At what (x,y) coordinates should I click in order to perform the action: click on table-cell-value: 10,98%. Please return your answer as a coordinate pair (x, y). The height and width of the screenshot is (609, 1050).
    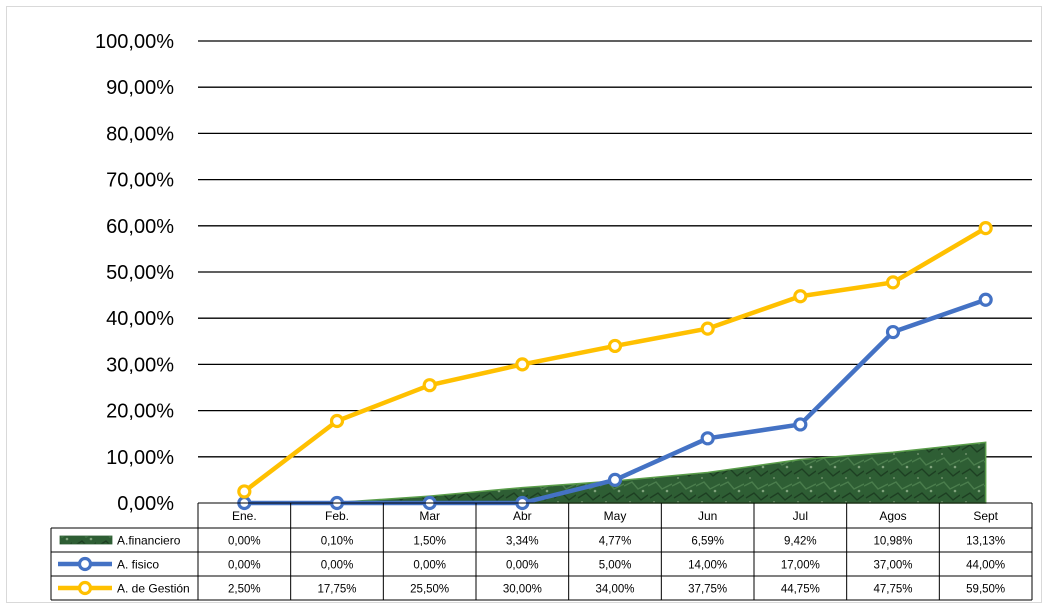
    Looking at the image, I should click on (892, 542).